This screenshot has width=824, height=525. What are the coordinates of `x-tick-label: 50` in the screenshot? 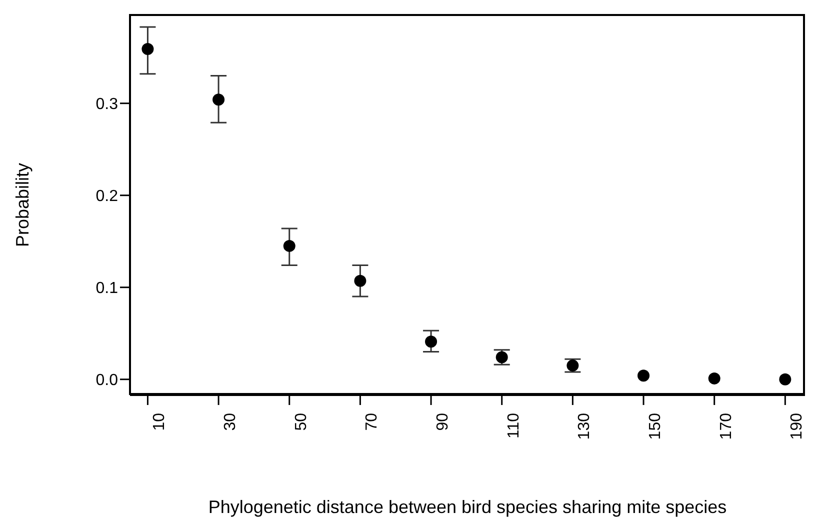 It's located at (301, 421).